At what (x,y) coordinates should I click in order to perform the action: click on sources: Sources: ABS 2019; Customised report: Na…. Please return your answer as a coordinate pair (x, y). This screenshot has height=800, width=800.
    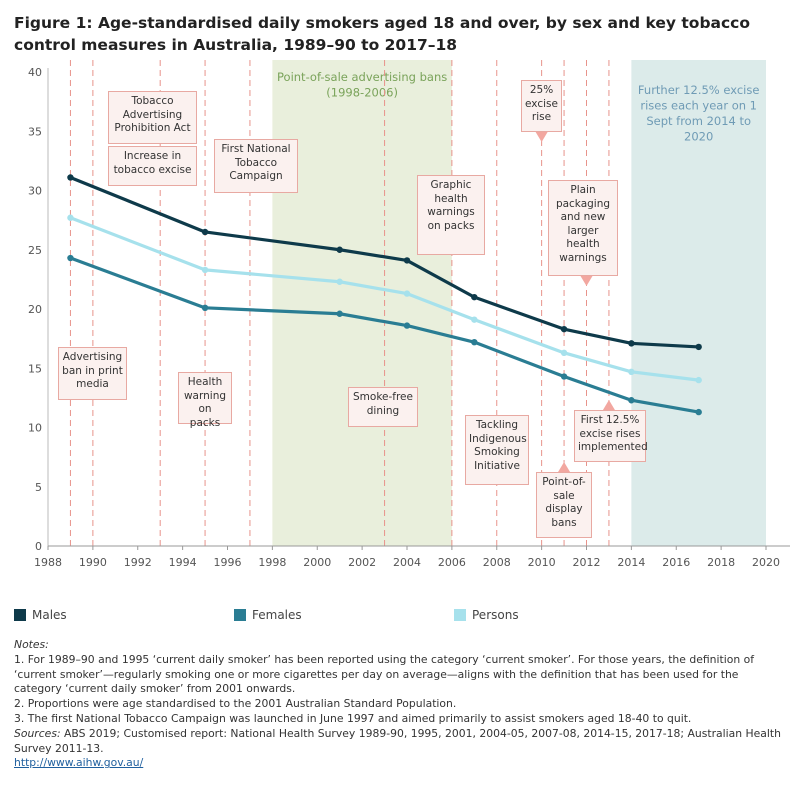
    Looking at the image, I should click on (400, 742).